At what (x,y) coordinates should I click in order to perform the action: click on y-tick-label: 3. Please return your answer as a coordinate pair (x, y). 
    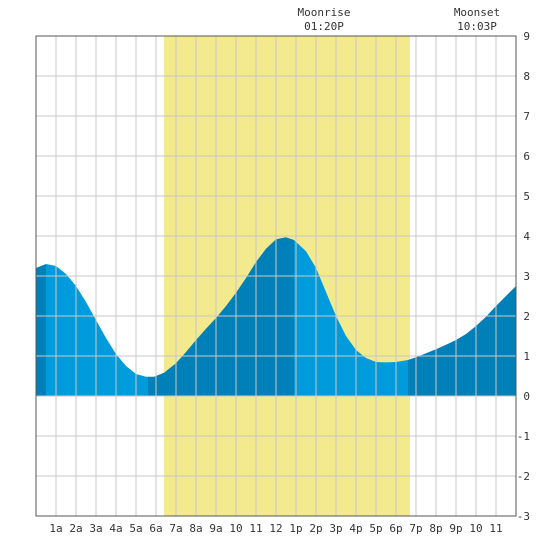
    Looking at the image, I should click on (526, 276).